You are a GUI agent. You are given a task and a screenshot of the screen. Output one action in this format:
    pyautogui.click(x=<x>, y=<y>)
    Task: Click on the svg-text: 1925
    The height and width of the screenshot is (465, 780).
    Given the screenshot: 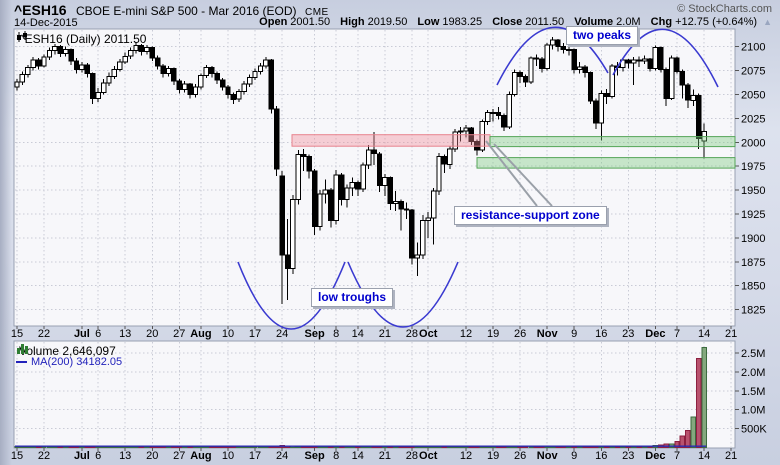 What is the action you would take?
    pyautogui.click(x=753, y=215)
    